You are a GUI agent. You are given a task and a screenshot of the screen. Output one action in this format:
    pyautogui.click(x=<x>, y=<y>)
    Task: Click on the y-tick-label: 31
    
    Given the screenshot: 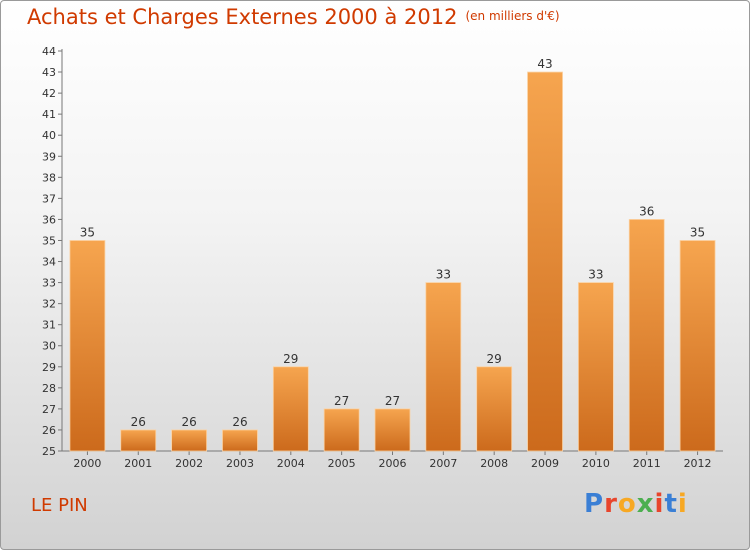 What is the action you would take?
    pyautogui.click(x=49, y=325)
    